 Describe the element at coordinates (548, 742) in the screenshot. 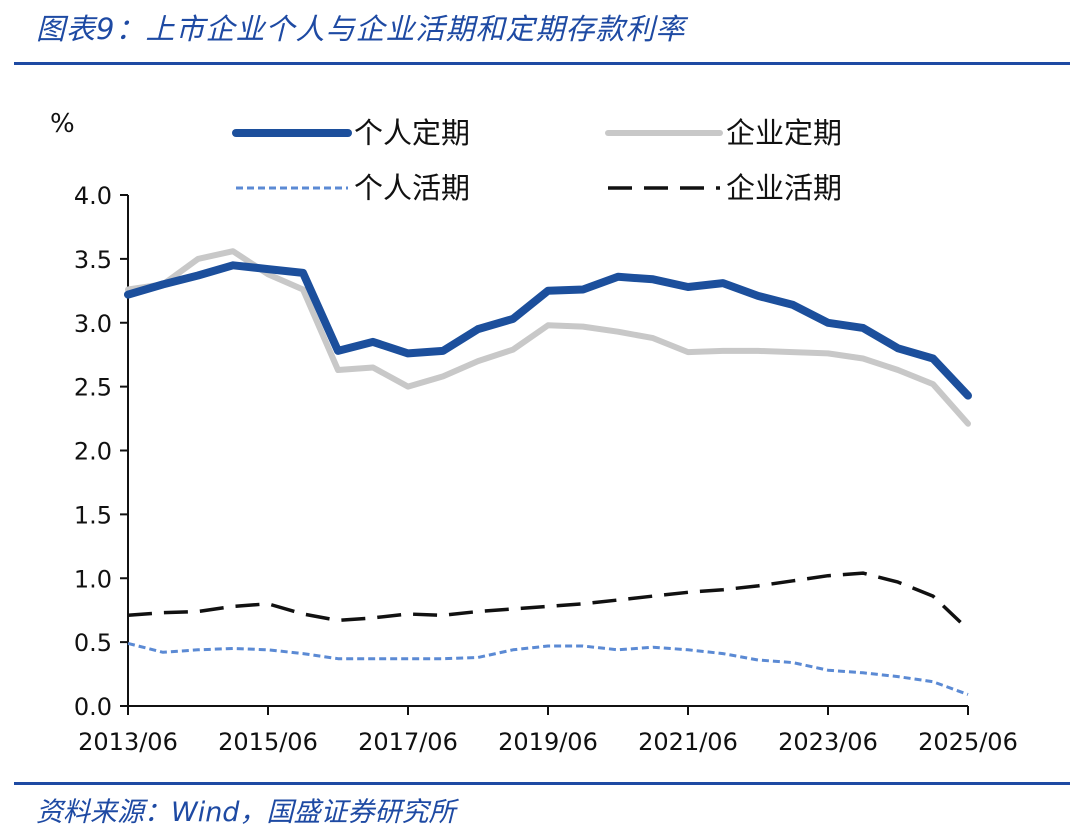

I see `x-tick-label: 2019/06` at that location.